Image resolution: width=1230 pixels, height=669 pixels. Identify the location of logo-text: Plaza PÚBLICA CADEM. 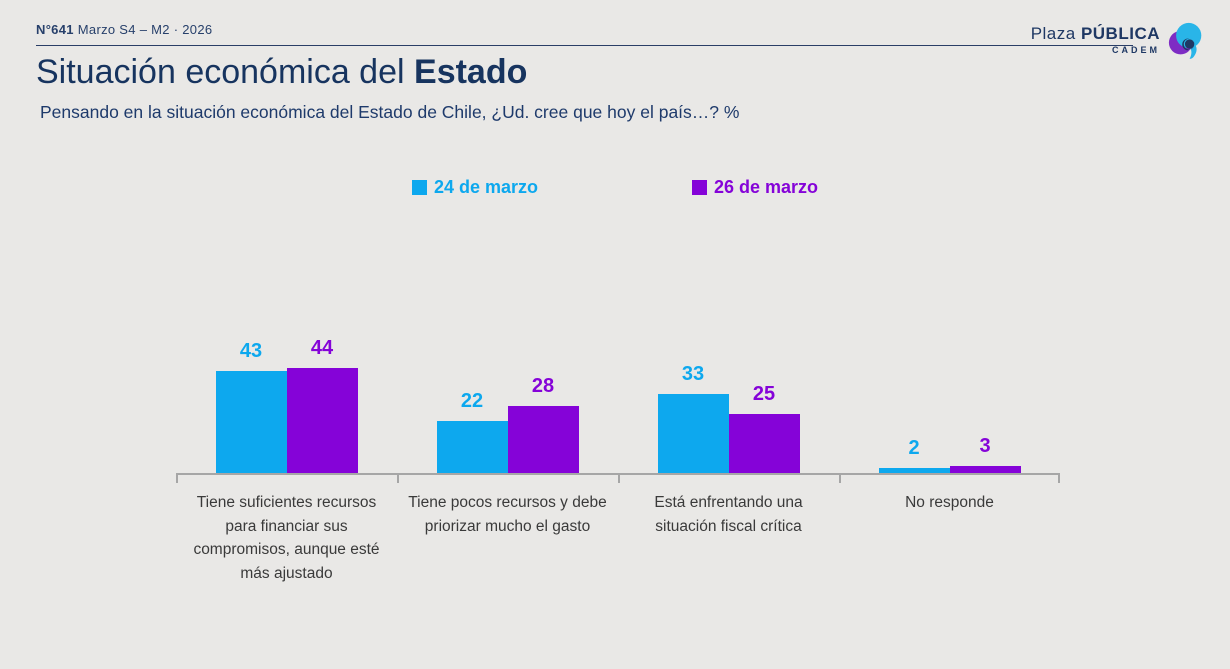
(1095, 40).